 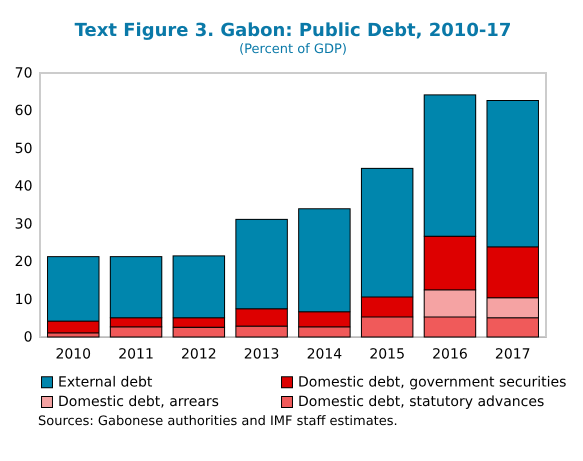 I want to click on y-tick-label: 40, so click(x=23, y=186).